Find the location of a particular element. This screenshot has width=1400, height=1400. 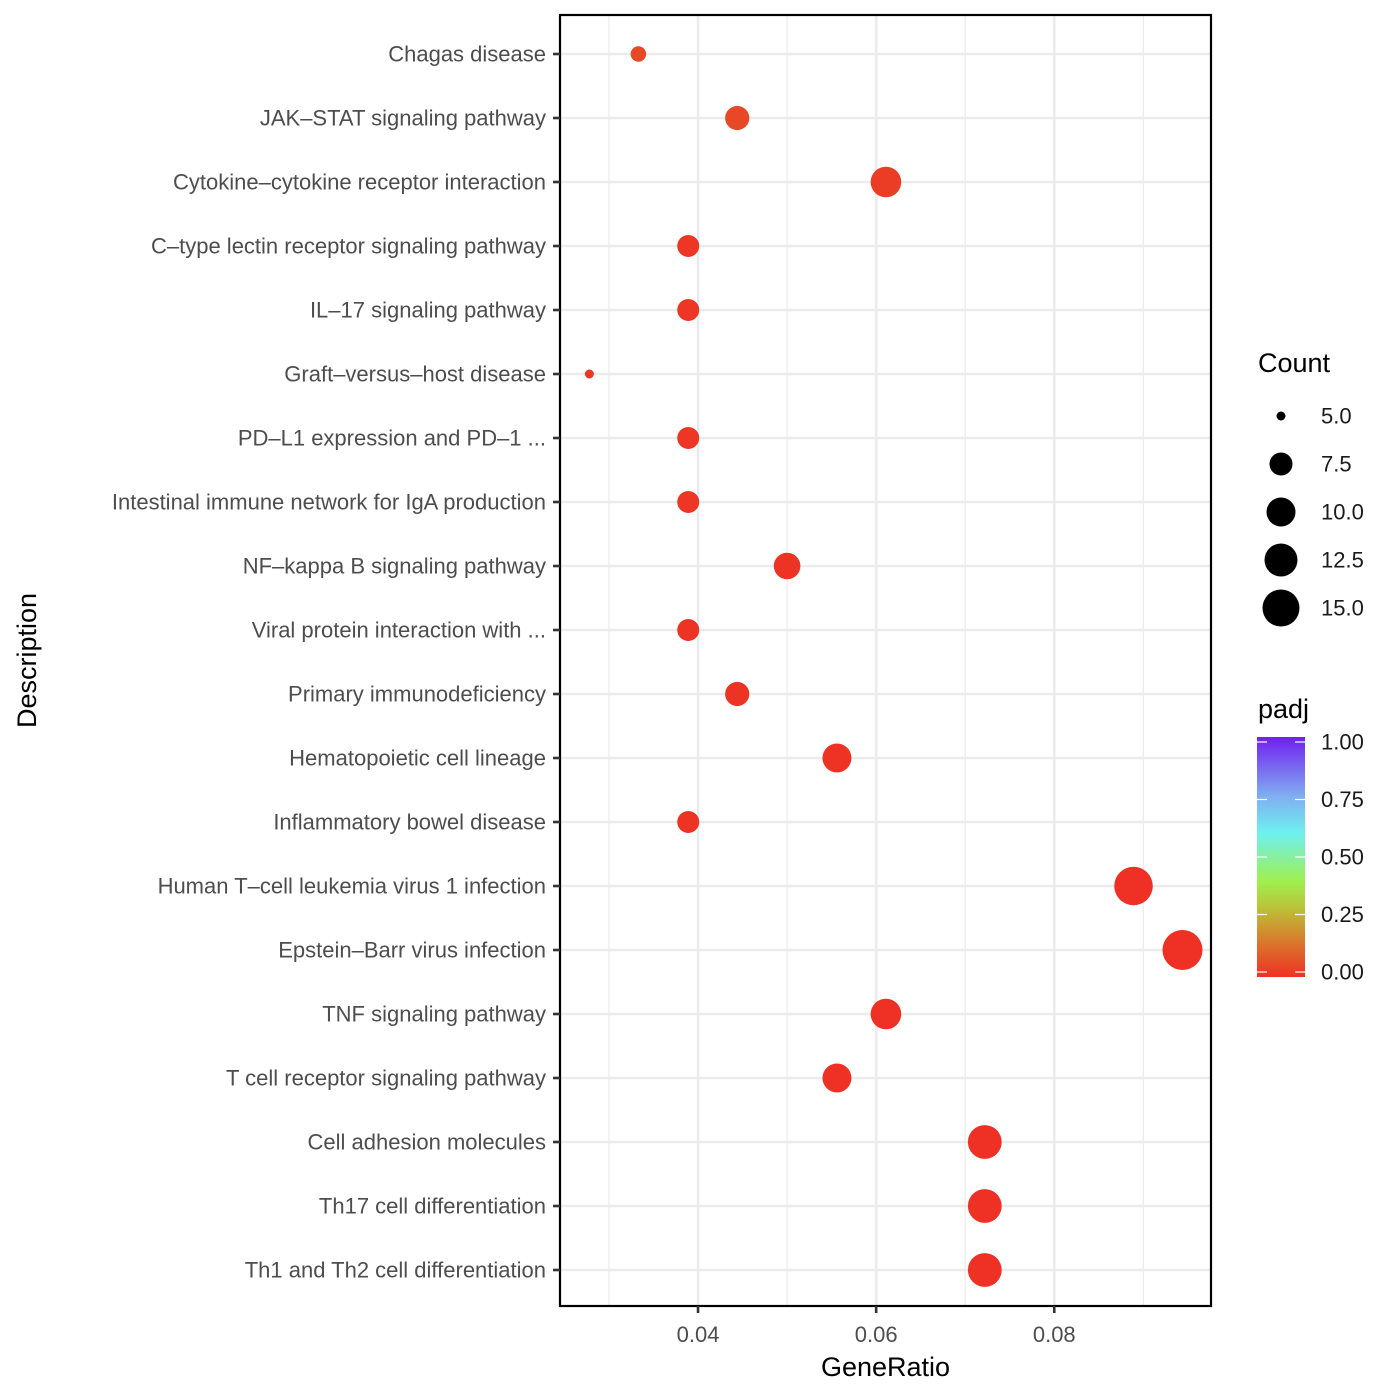

legend-count-label: 15.0 is located at coordinates (1342, 608).